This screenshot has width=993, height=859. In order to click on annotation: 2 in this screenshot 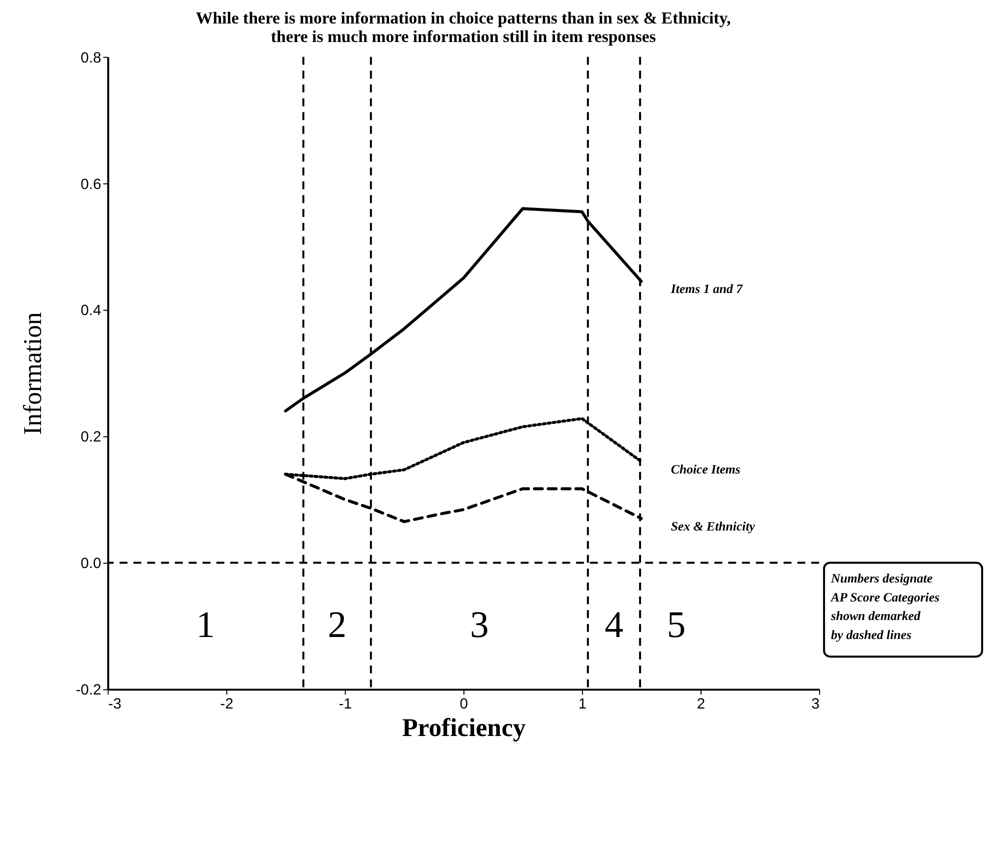, I will do `click(337, 625)`.